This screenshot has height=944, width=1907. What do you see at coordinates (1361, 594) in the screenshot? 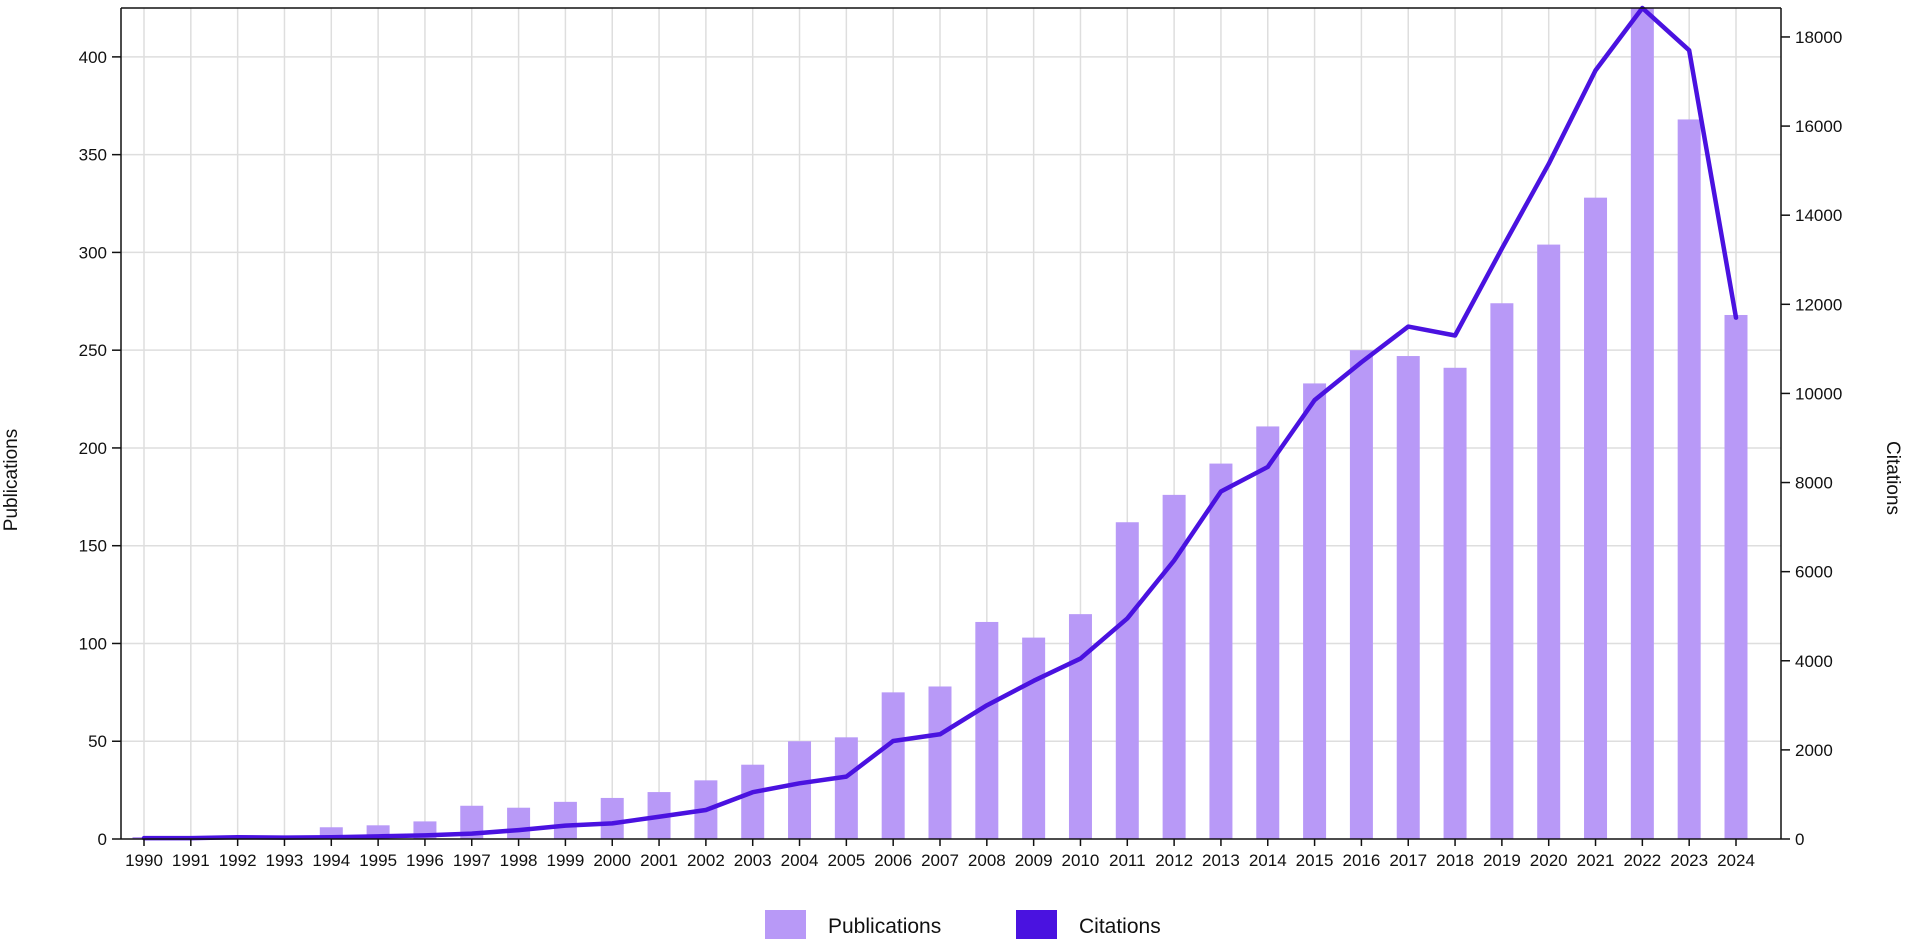
I see `bar-publications-2016` at bounding box center [1361, 594].